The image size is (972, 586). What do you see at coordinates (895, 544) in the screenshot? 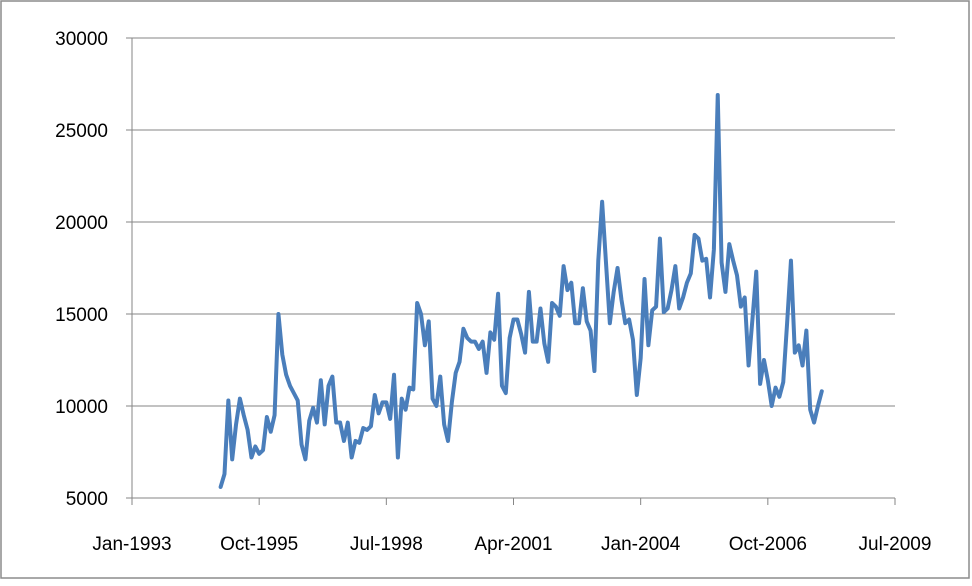
I see `x-tick-label: Jul-2009` at bounding box center [895, 544].